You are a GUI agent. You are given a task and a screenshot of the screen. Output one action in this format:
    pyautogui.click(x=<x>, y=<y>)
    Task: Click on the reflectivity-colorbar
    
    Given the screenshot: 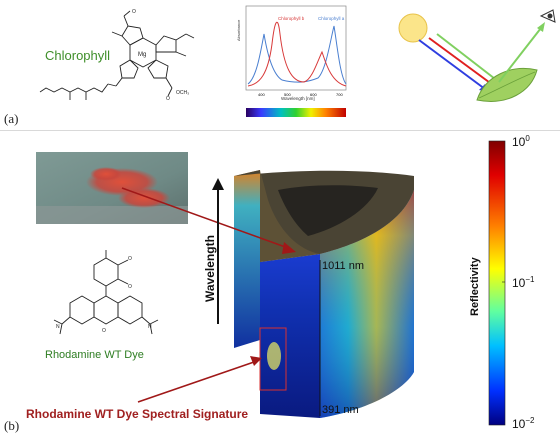 What is the action you would take?
    pyautogui.click(x=497, y=283)
    